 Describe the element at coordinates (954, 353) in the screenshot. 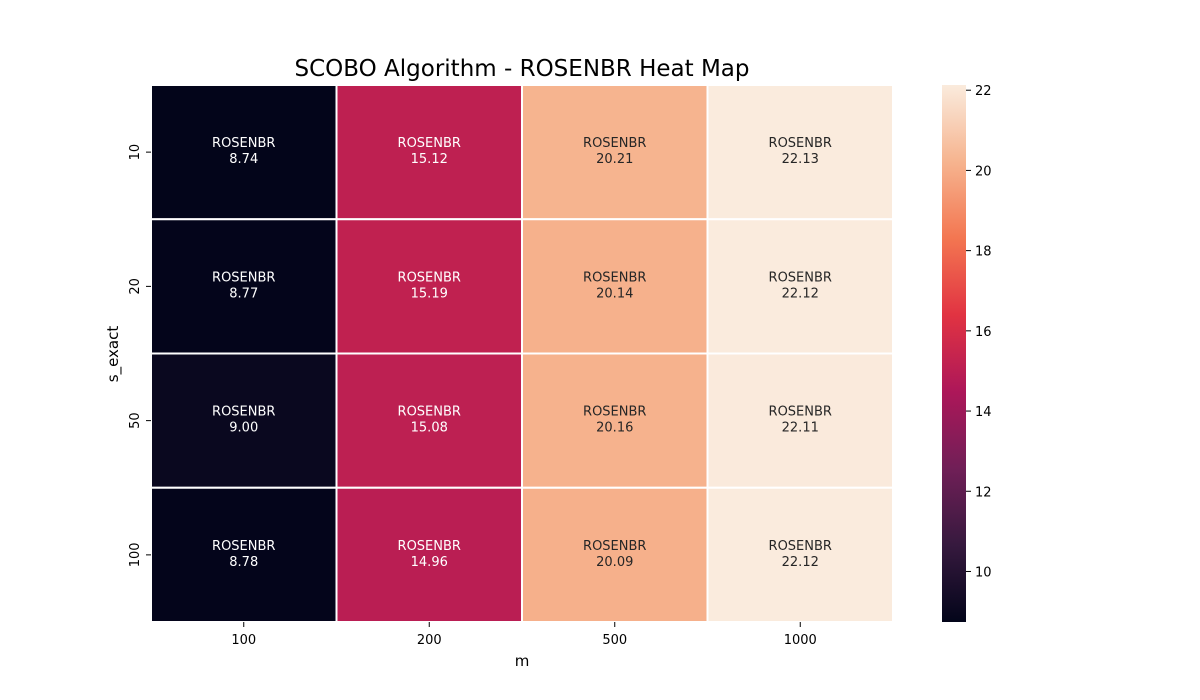

I see `colorbar` at that location.